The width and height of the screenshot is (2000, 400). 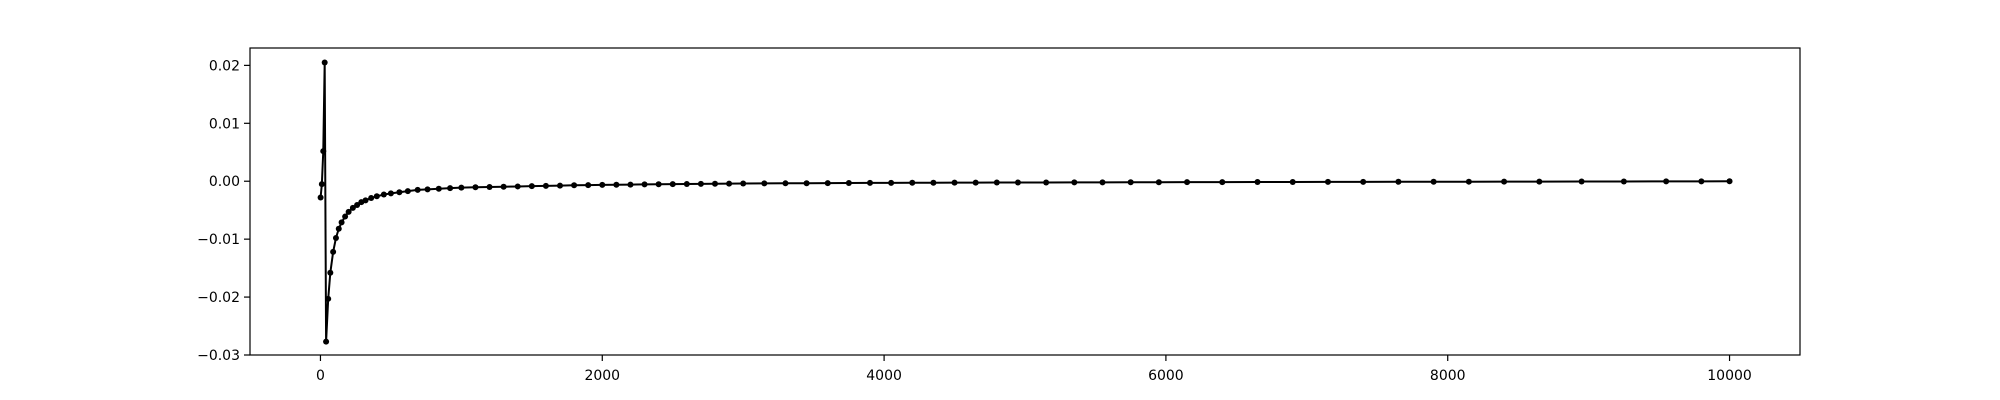 What do you see at coordinates (218, 356) in the screenshot?
I see `y-tick-label: −0.03` at bounding box center [218, 356].